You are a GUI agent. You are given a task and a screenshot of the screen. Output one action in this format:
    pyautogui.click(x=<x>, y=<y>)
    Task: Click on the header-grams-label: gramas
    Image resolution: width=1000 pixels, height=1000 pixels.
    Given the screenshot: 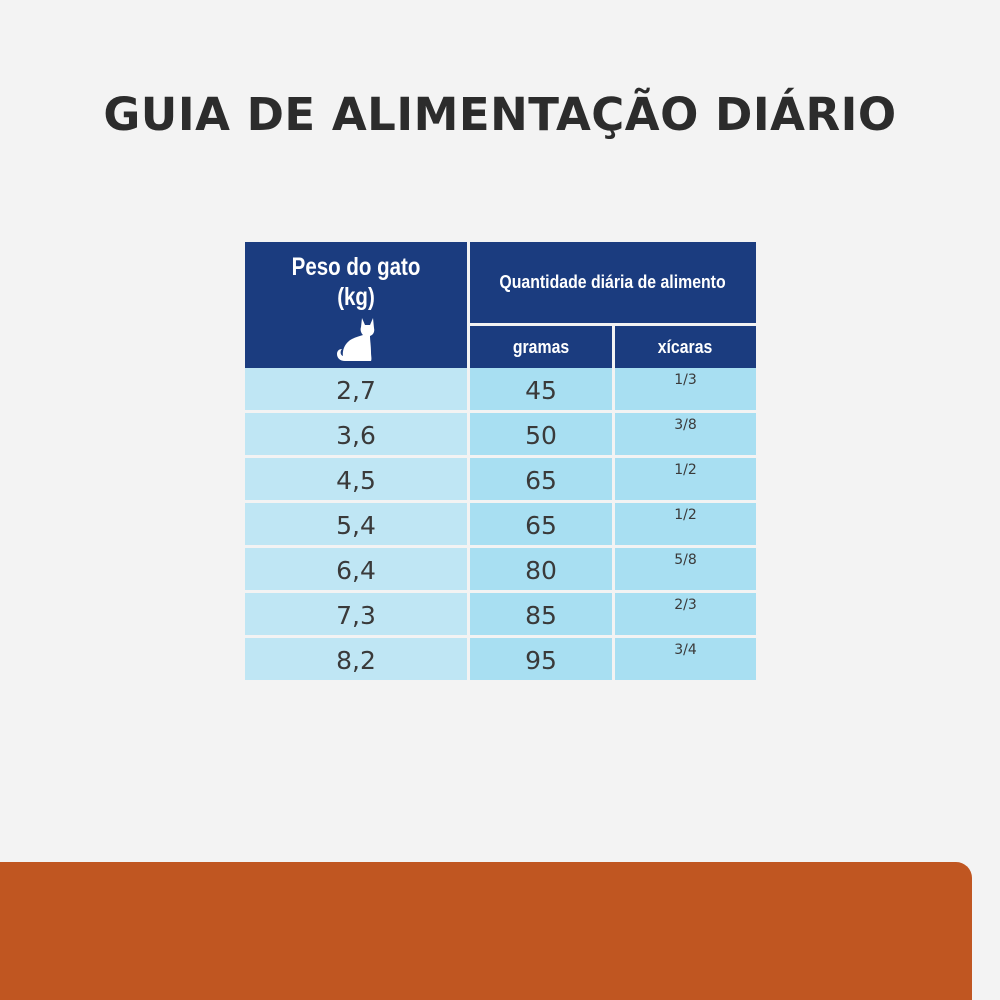 What is the action you would take?
    pyautogui.click(x=541, y=347)
    